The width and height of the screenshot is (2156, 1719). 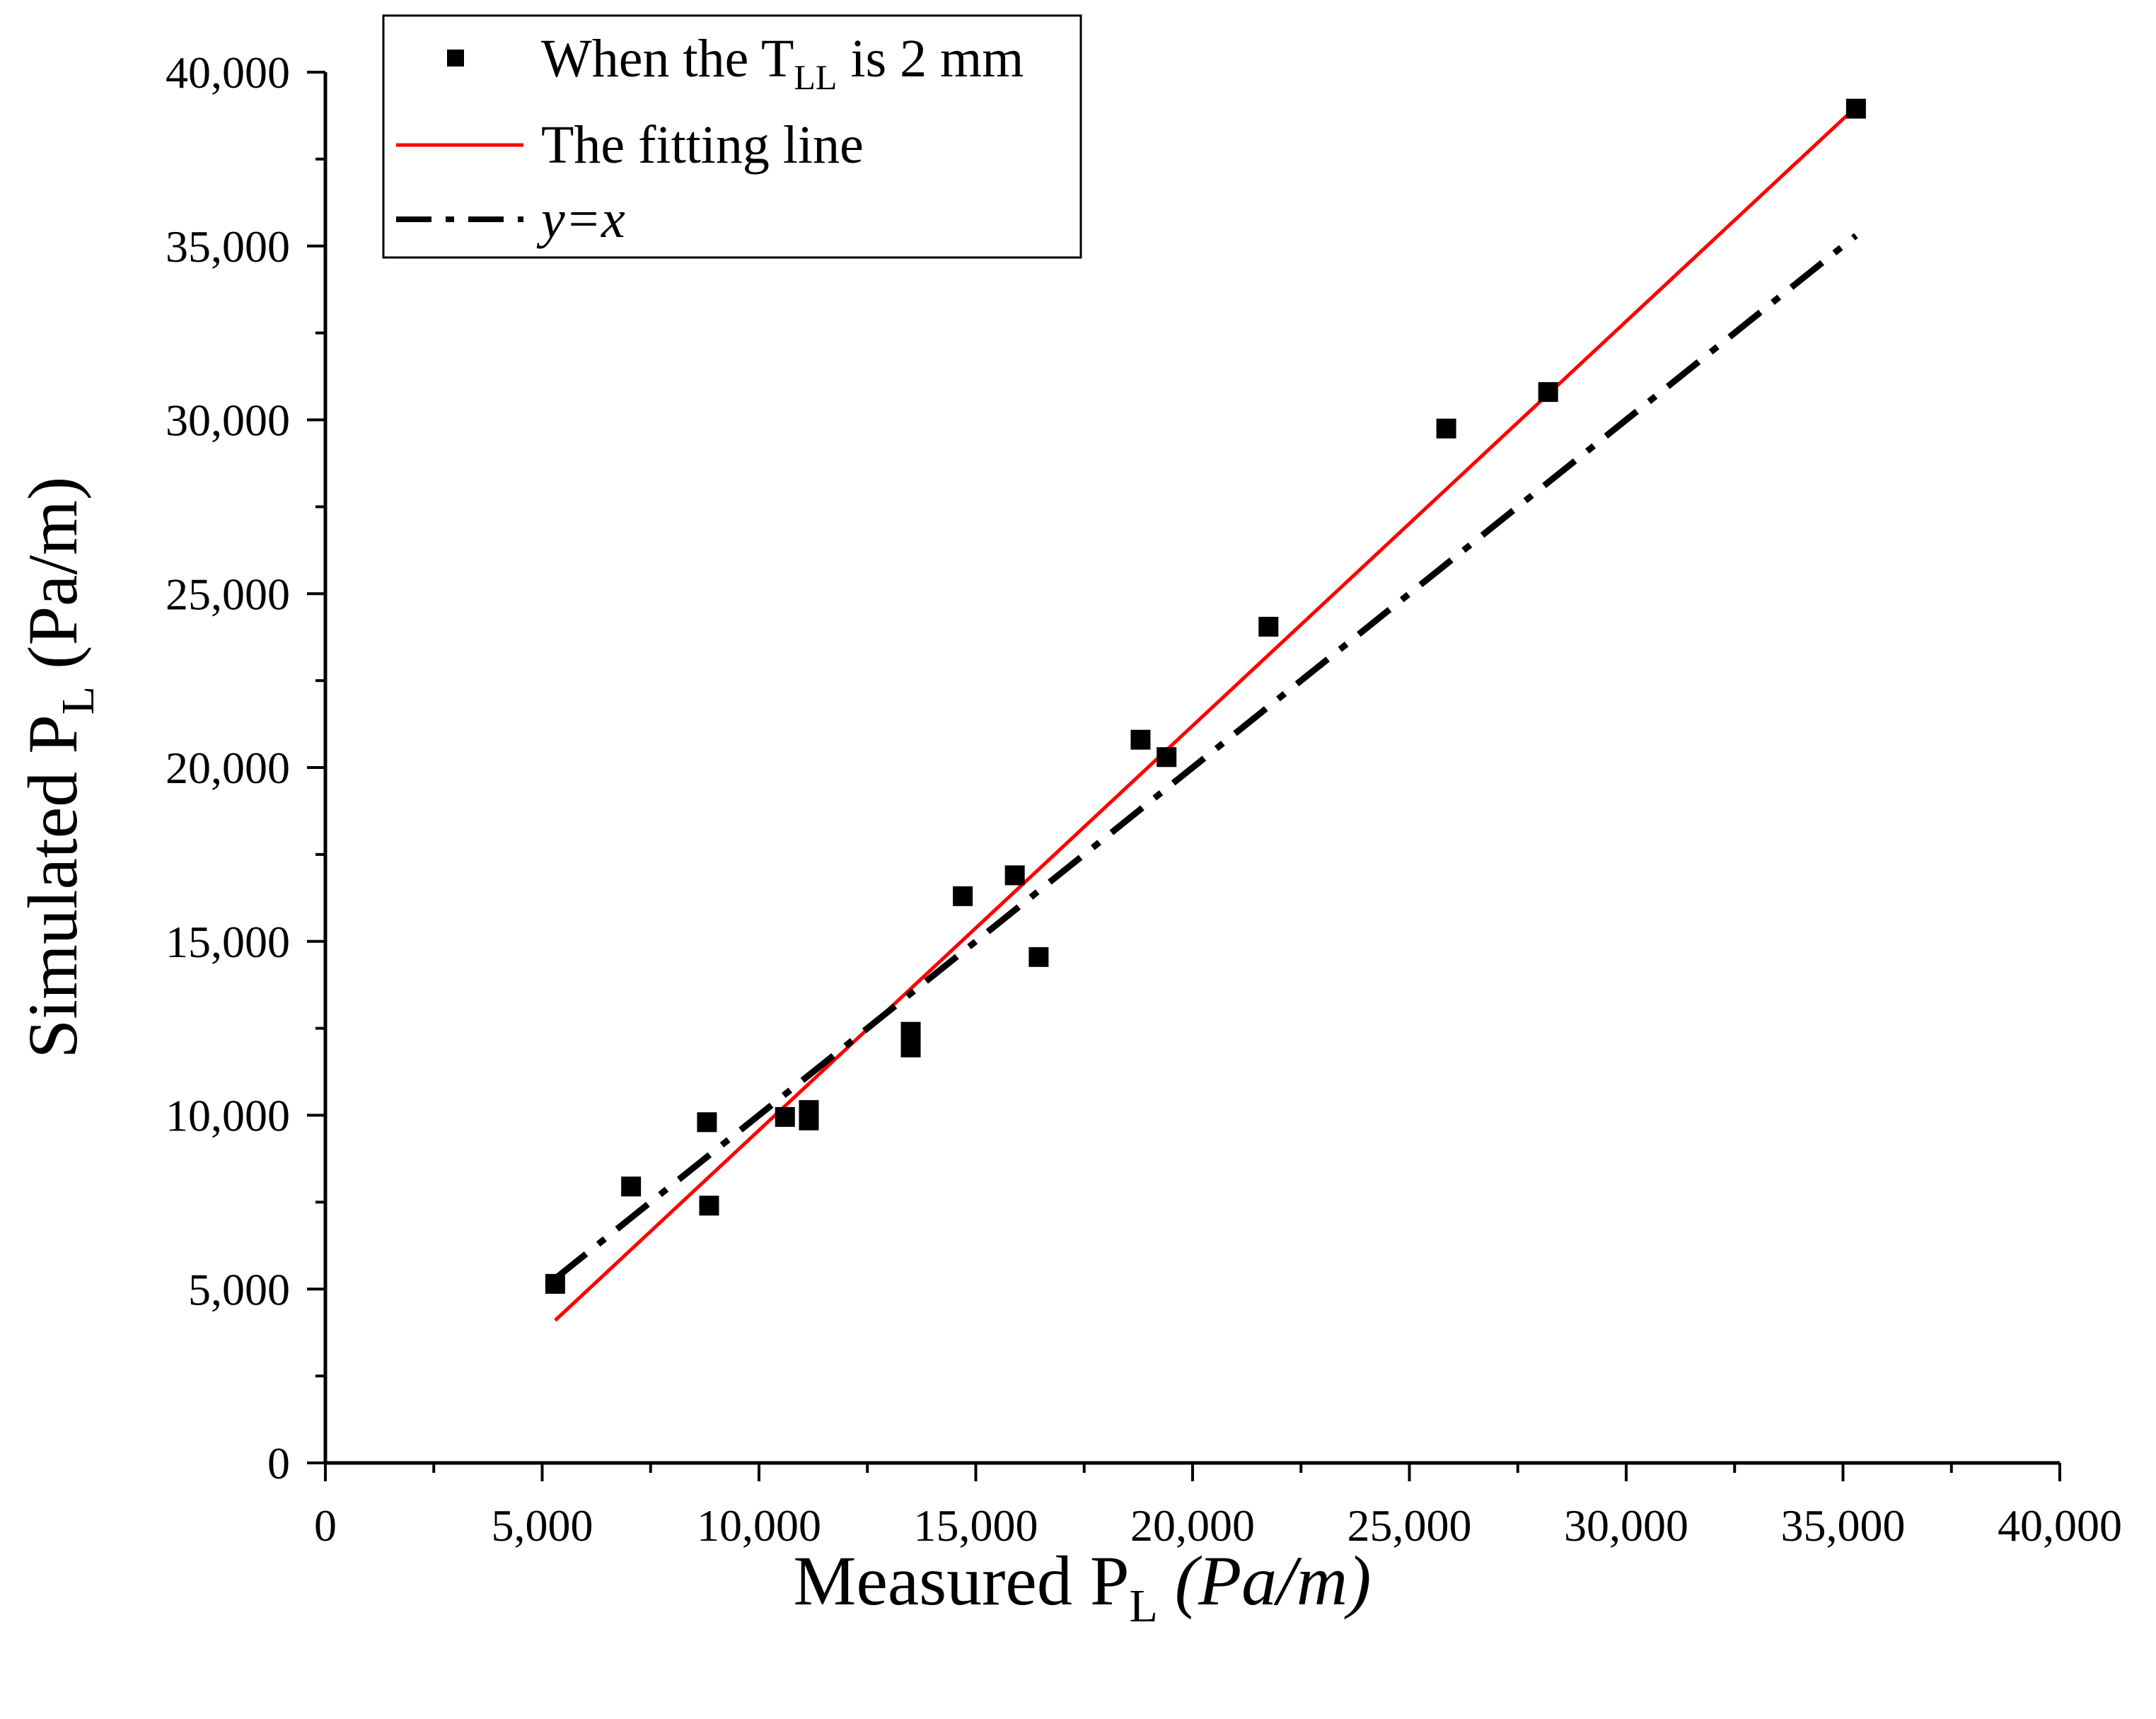 What do you see at coordinates (228, 594) in the screenshot?
I see `y-tick-label: 25,000` at bounding box center [228, 594].